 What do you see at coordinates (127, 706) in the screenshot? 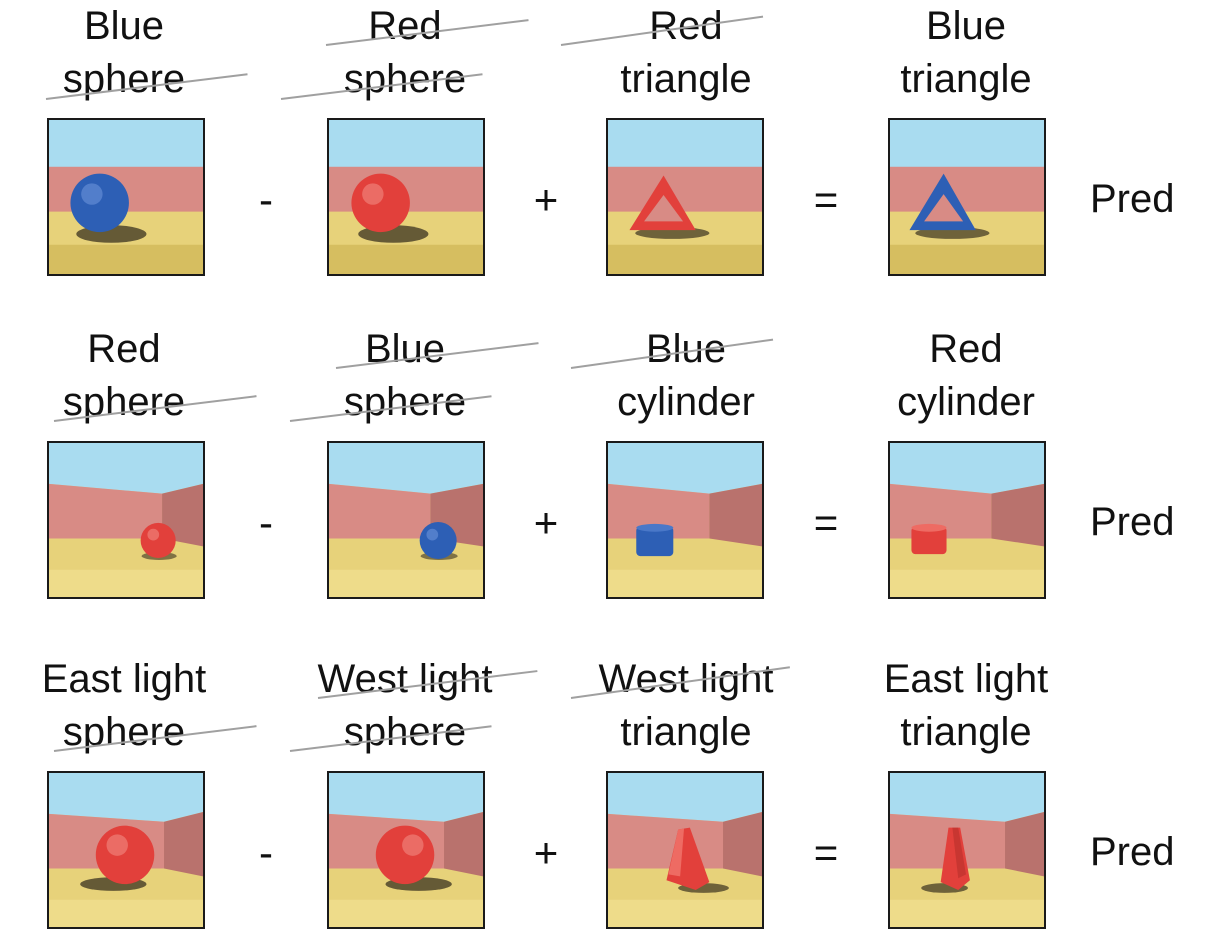
I see `term-label-1: East light sphere` at bounding box center [127, 706].